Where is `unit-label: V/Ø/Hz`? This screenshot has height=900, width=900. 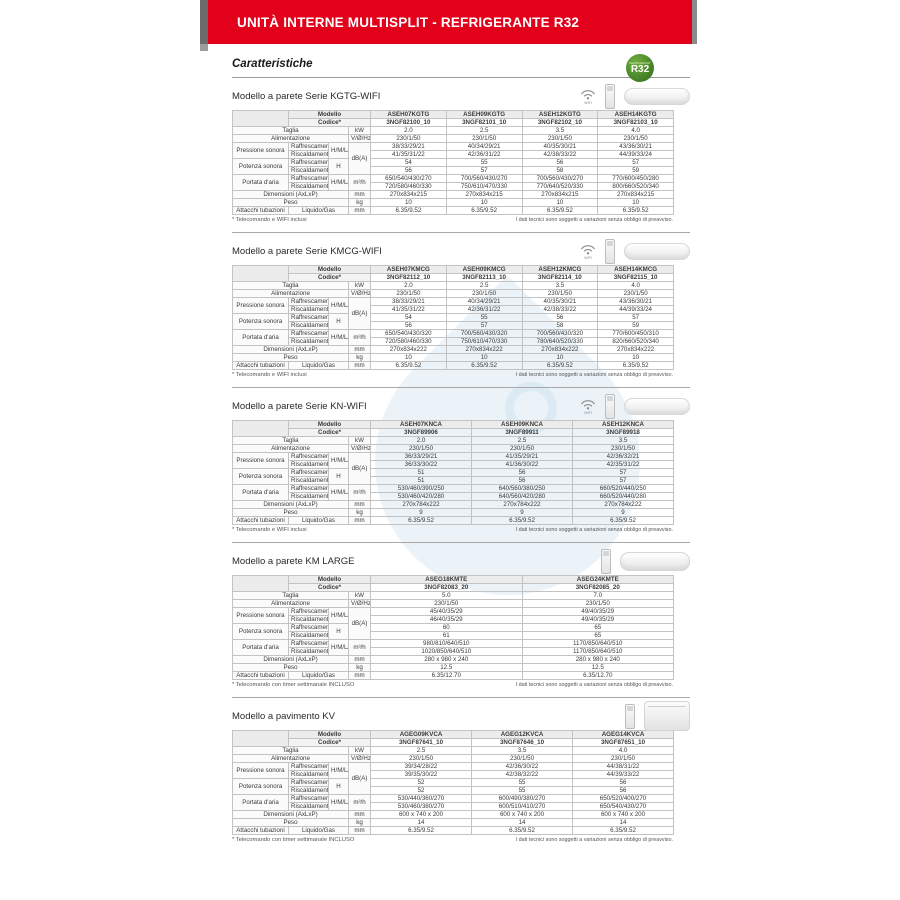
unit-label: V/Ø/Hz is located at coordinates (359, 603).